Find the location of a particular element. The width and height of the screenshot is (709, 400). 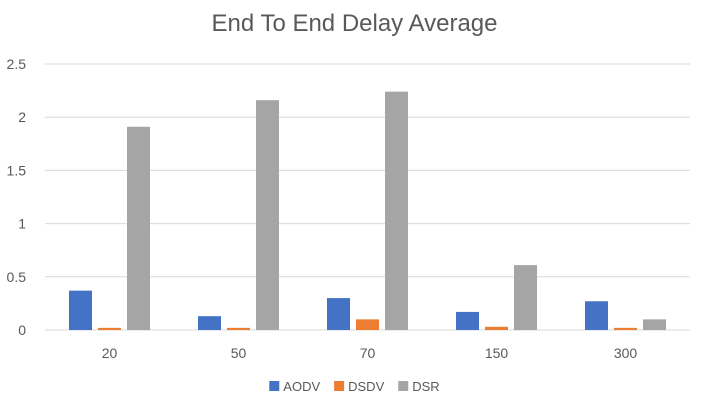

y-tick-label: 0.5 is located at coordinates (17, 277).